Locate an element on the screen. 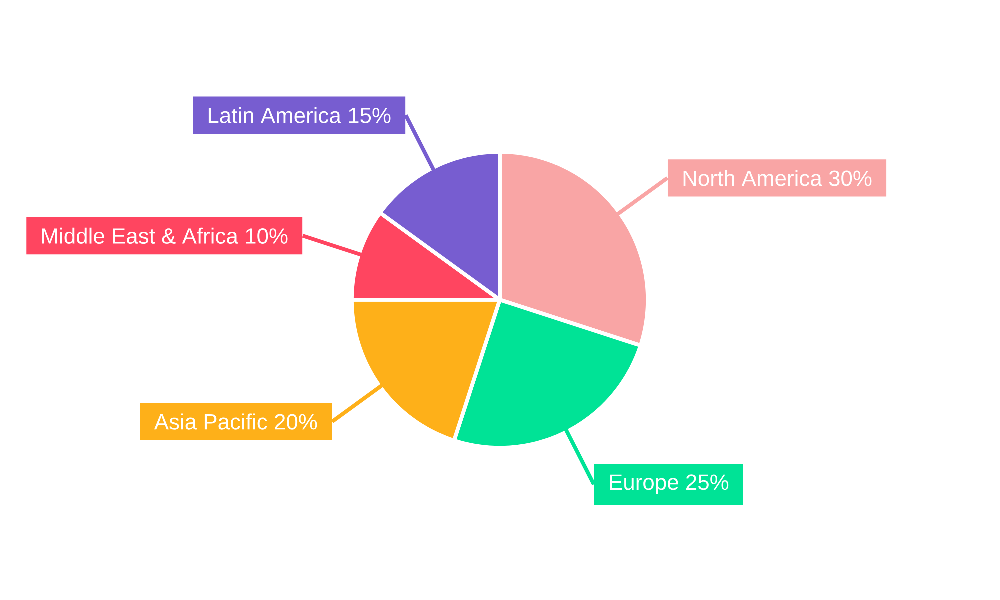 This screenshot has width=1000, height=600. data-label: 30% is located at coordinates (850, 178).